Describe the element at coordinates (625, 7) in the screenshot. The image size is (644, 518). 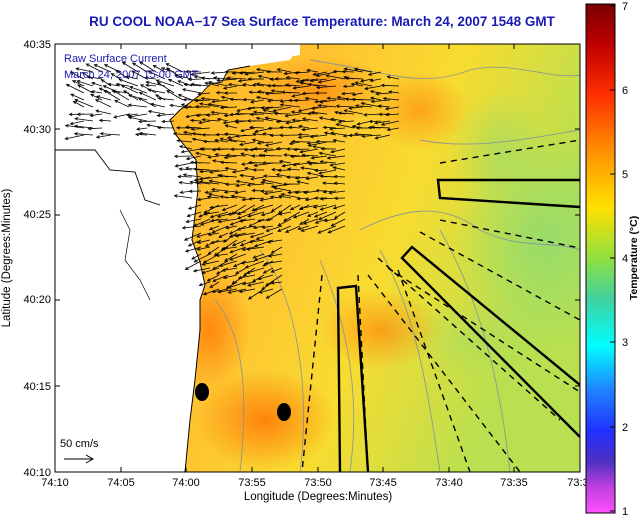
I see `colorbar-tick: 7` at that location.